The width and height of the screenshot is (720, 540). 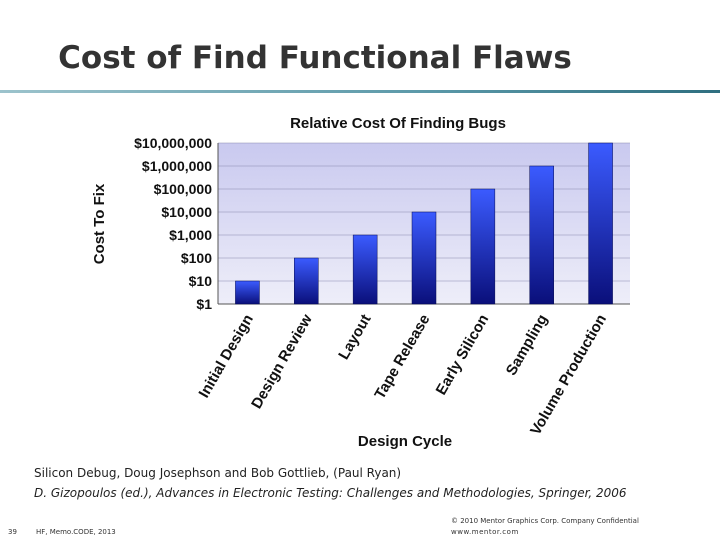 What do you see at coordinates (463, 355) in the screenshot?
I see `x-category-label: Early Silicon` at bounding box center [463, 355].